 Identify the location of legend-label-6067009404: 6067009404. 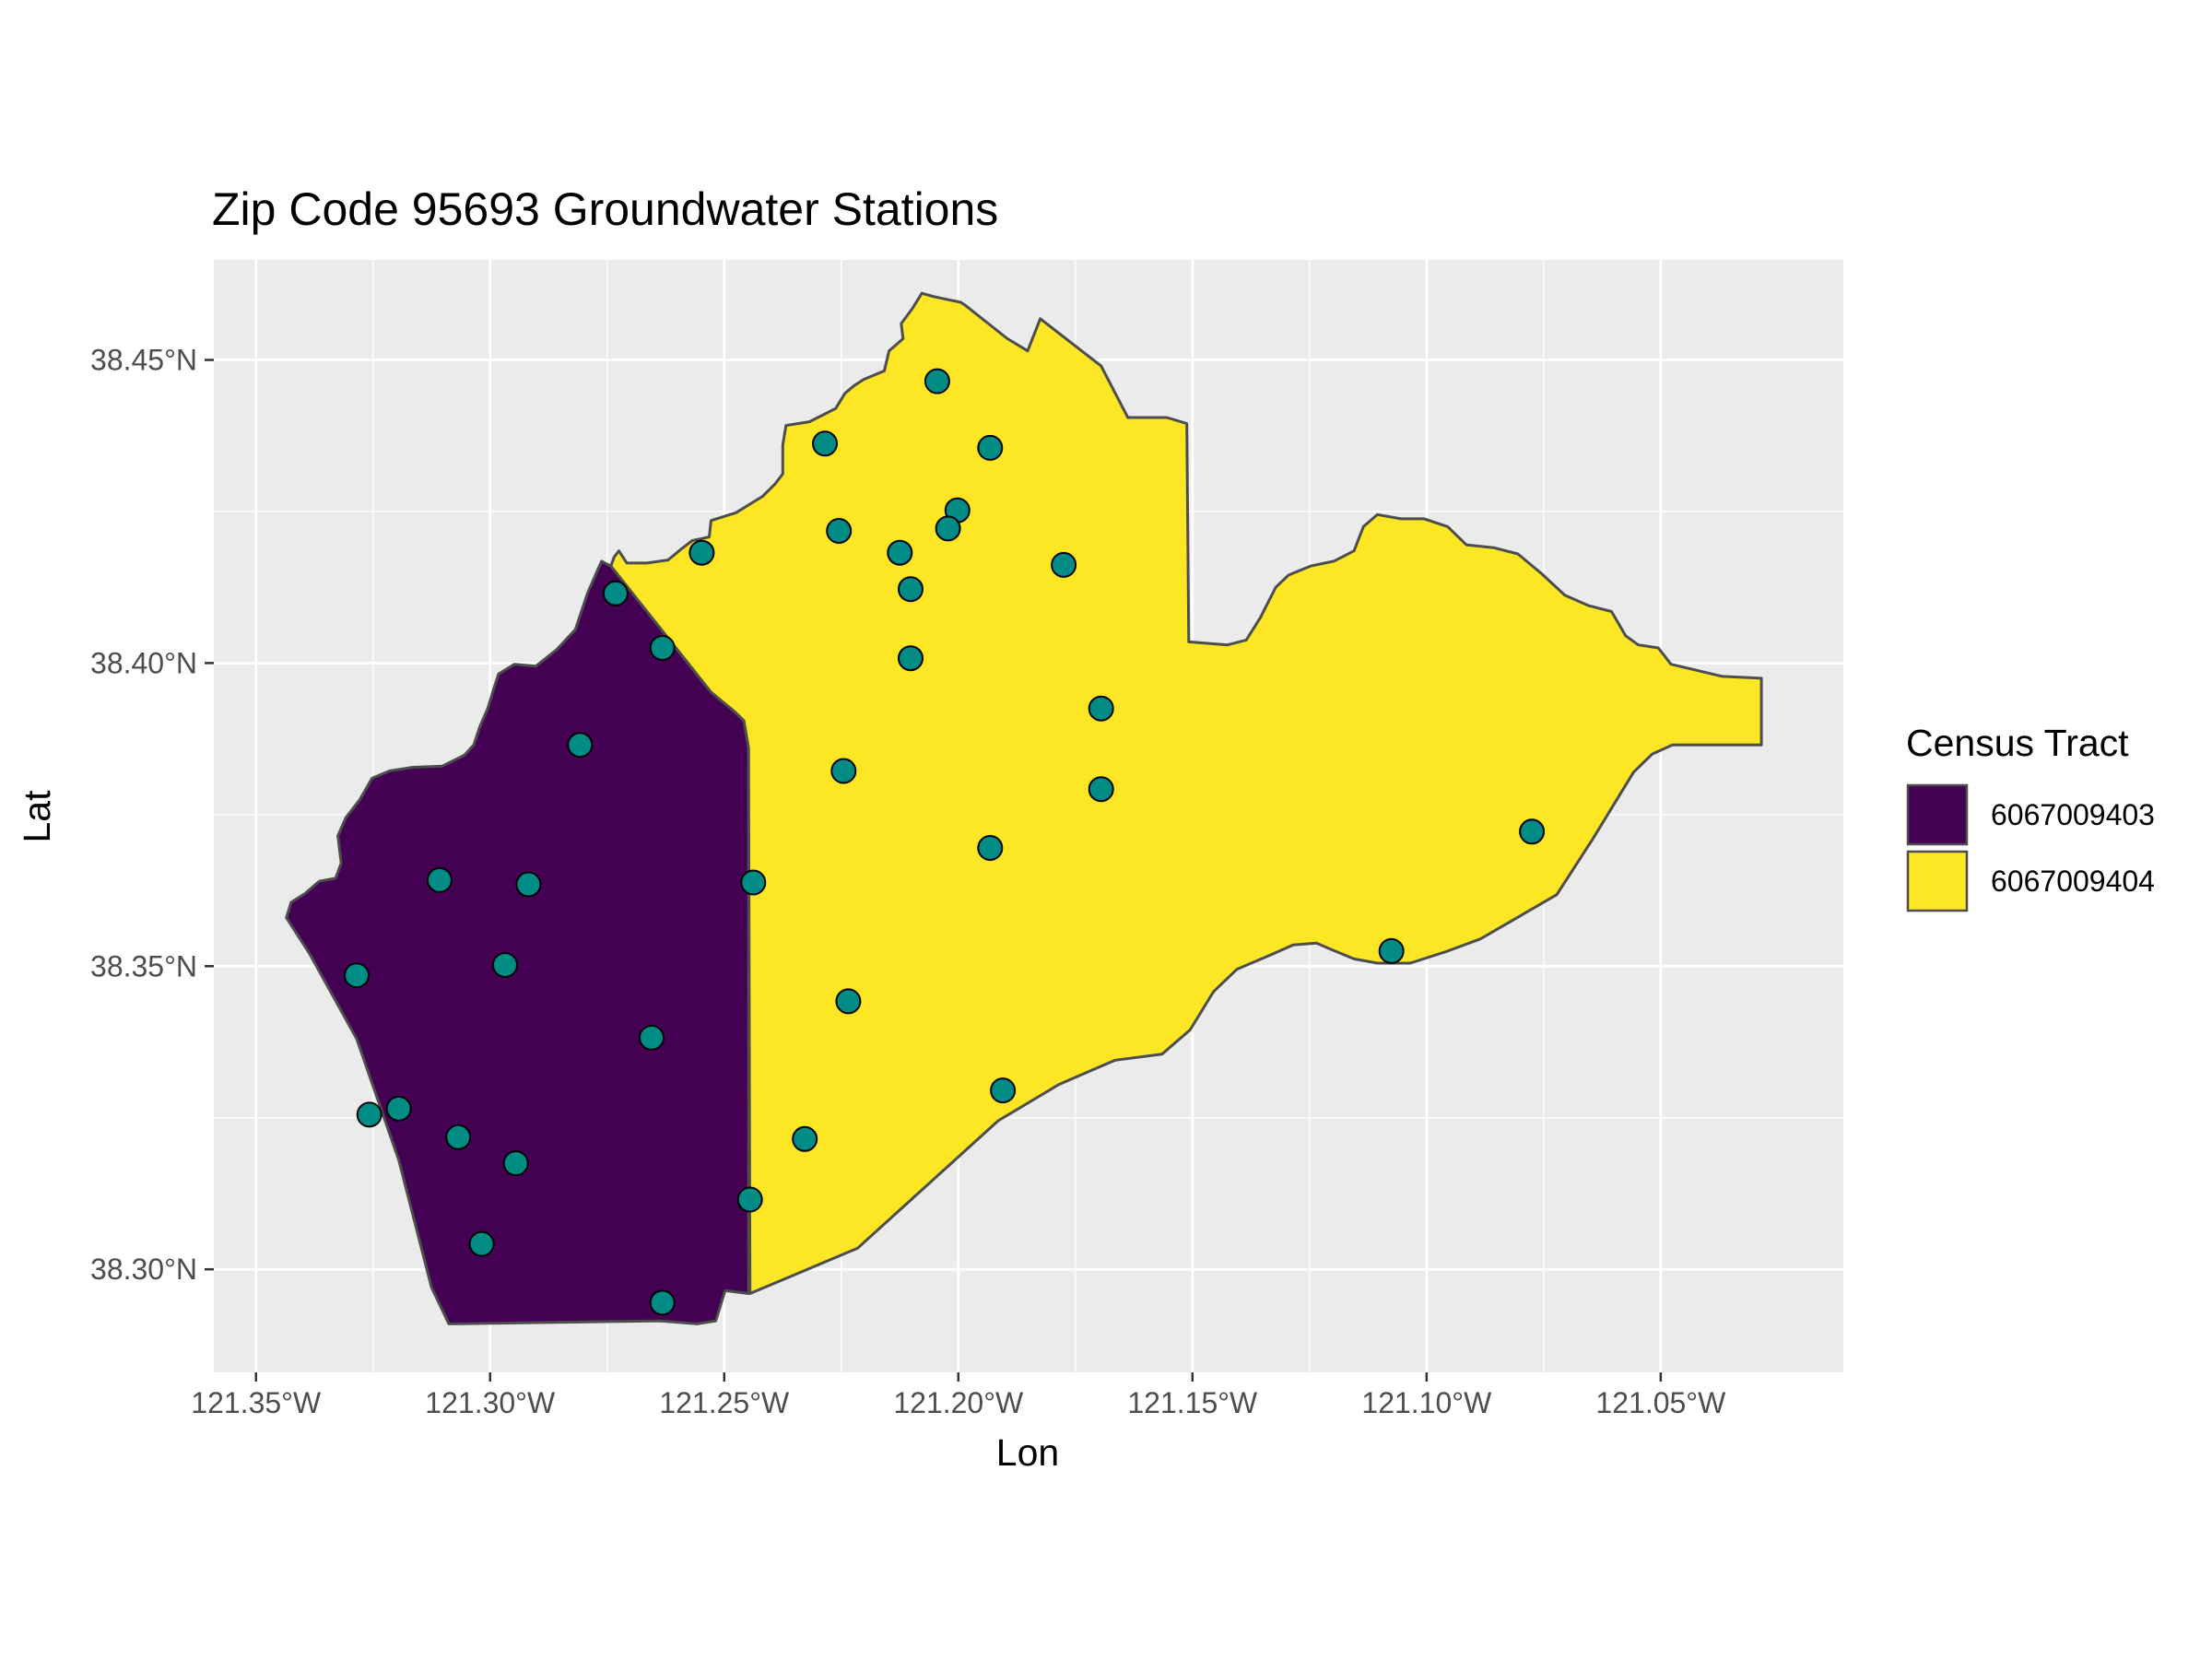
(2073, 881).